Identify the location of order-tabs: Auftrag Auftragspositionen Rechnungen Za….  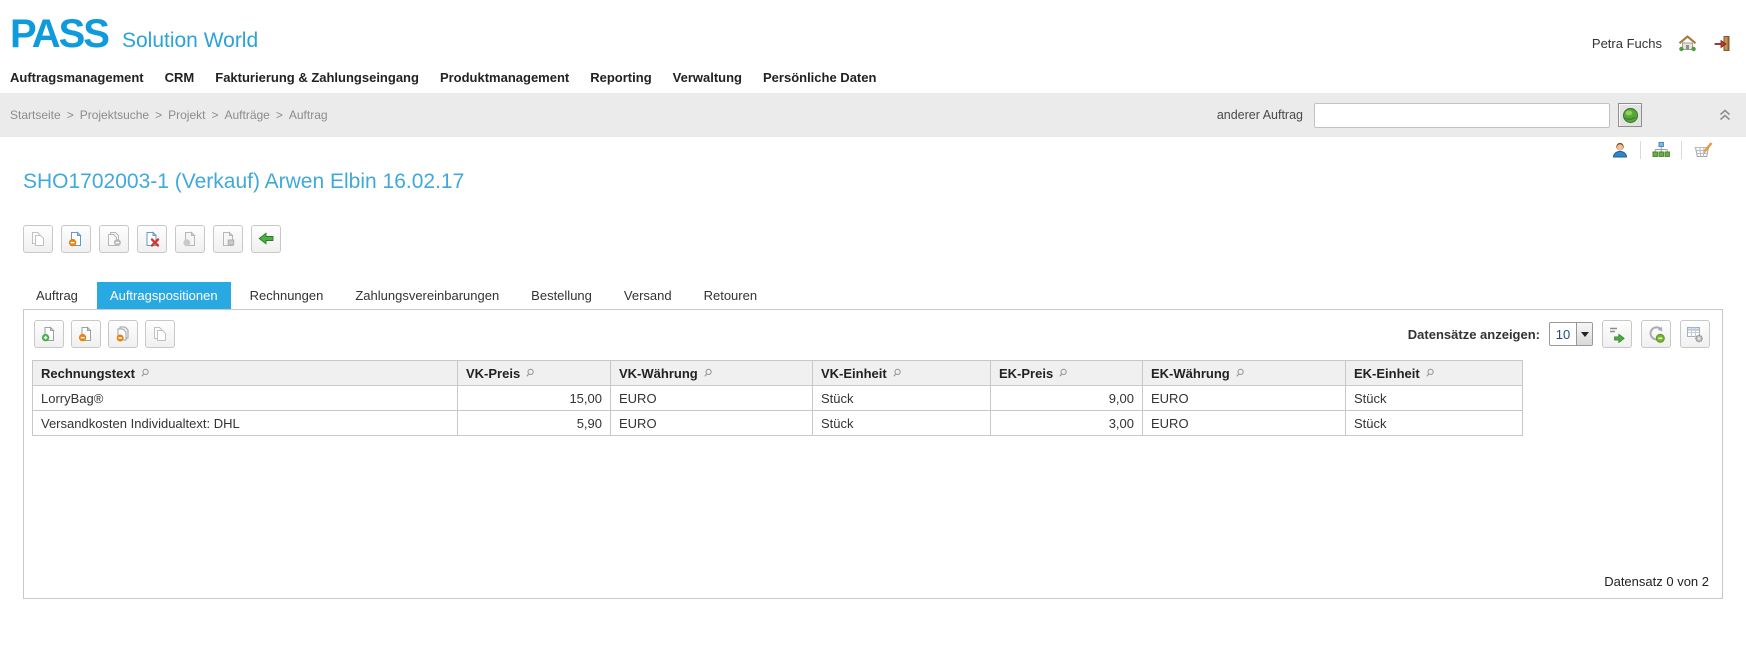
(873, 295).